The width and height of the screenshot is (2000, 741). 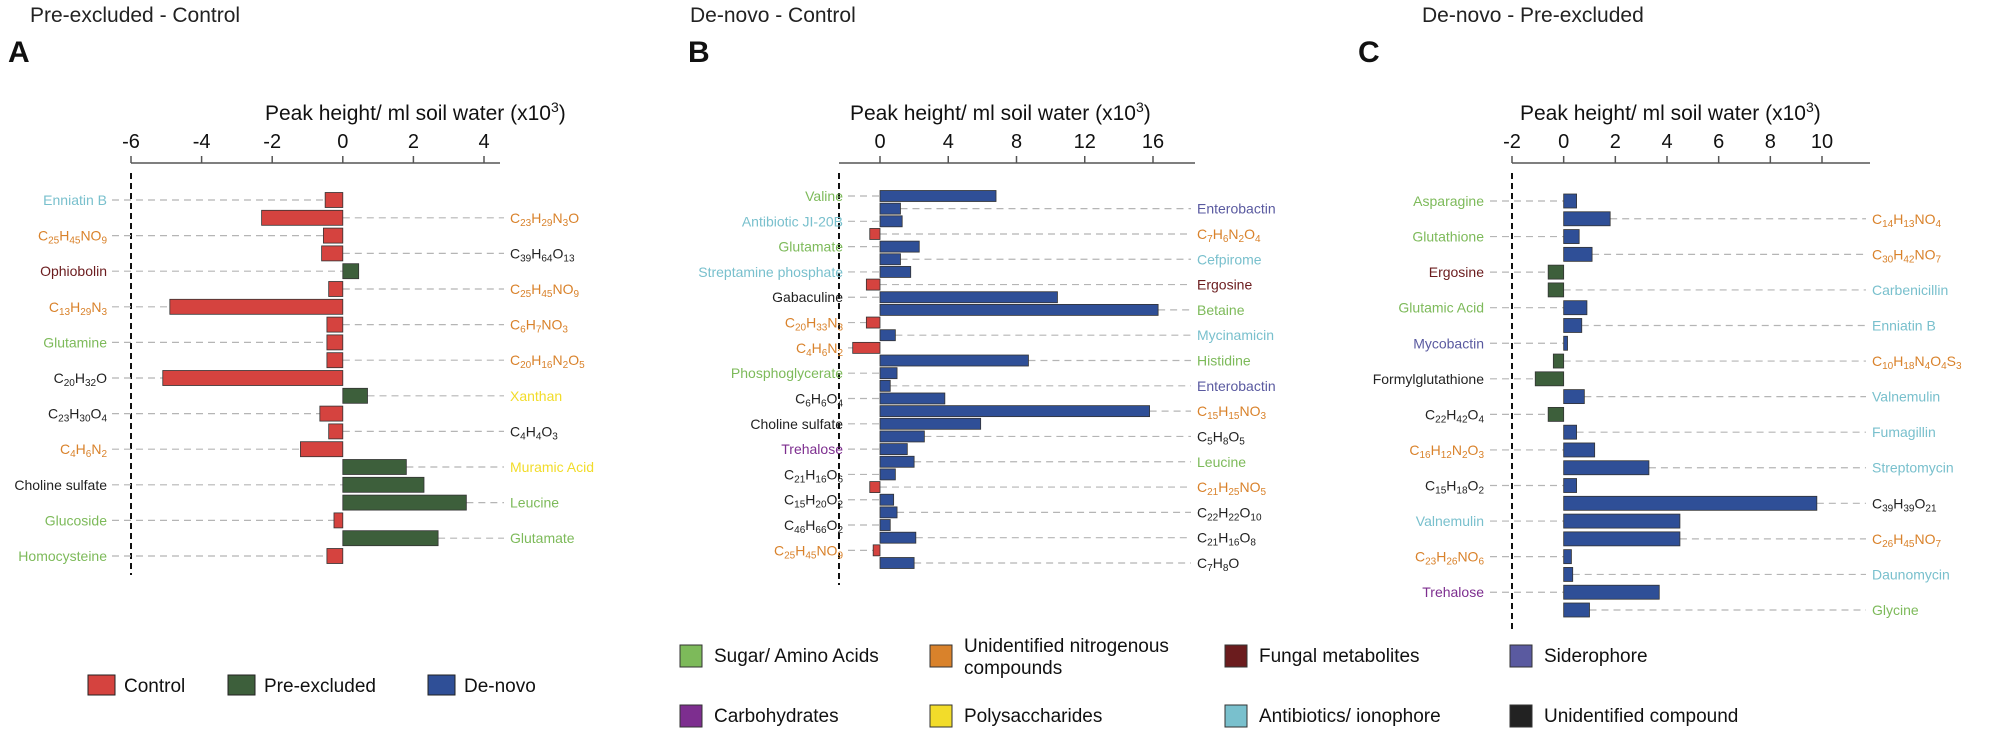 What do you see at coordinates (1428, 379) in the screenshot?
I see `row-label: Formylglutathione` at bounding box center [1428, 379].